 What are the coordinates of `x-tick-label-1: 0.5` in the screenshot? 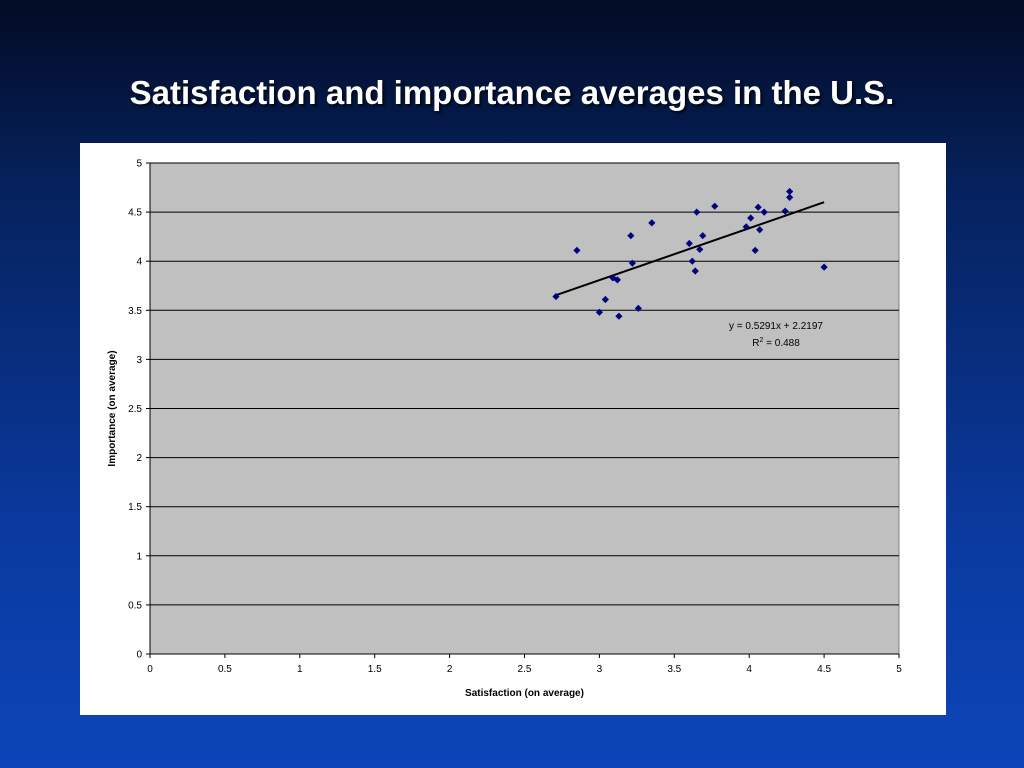 It's located at (225, 669).